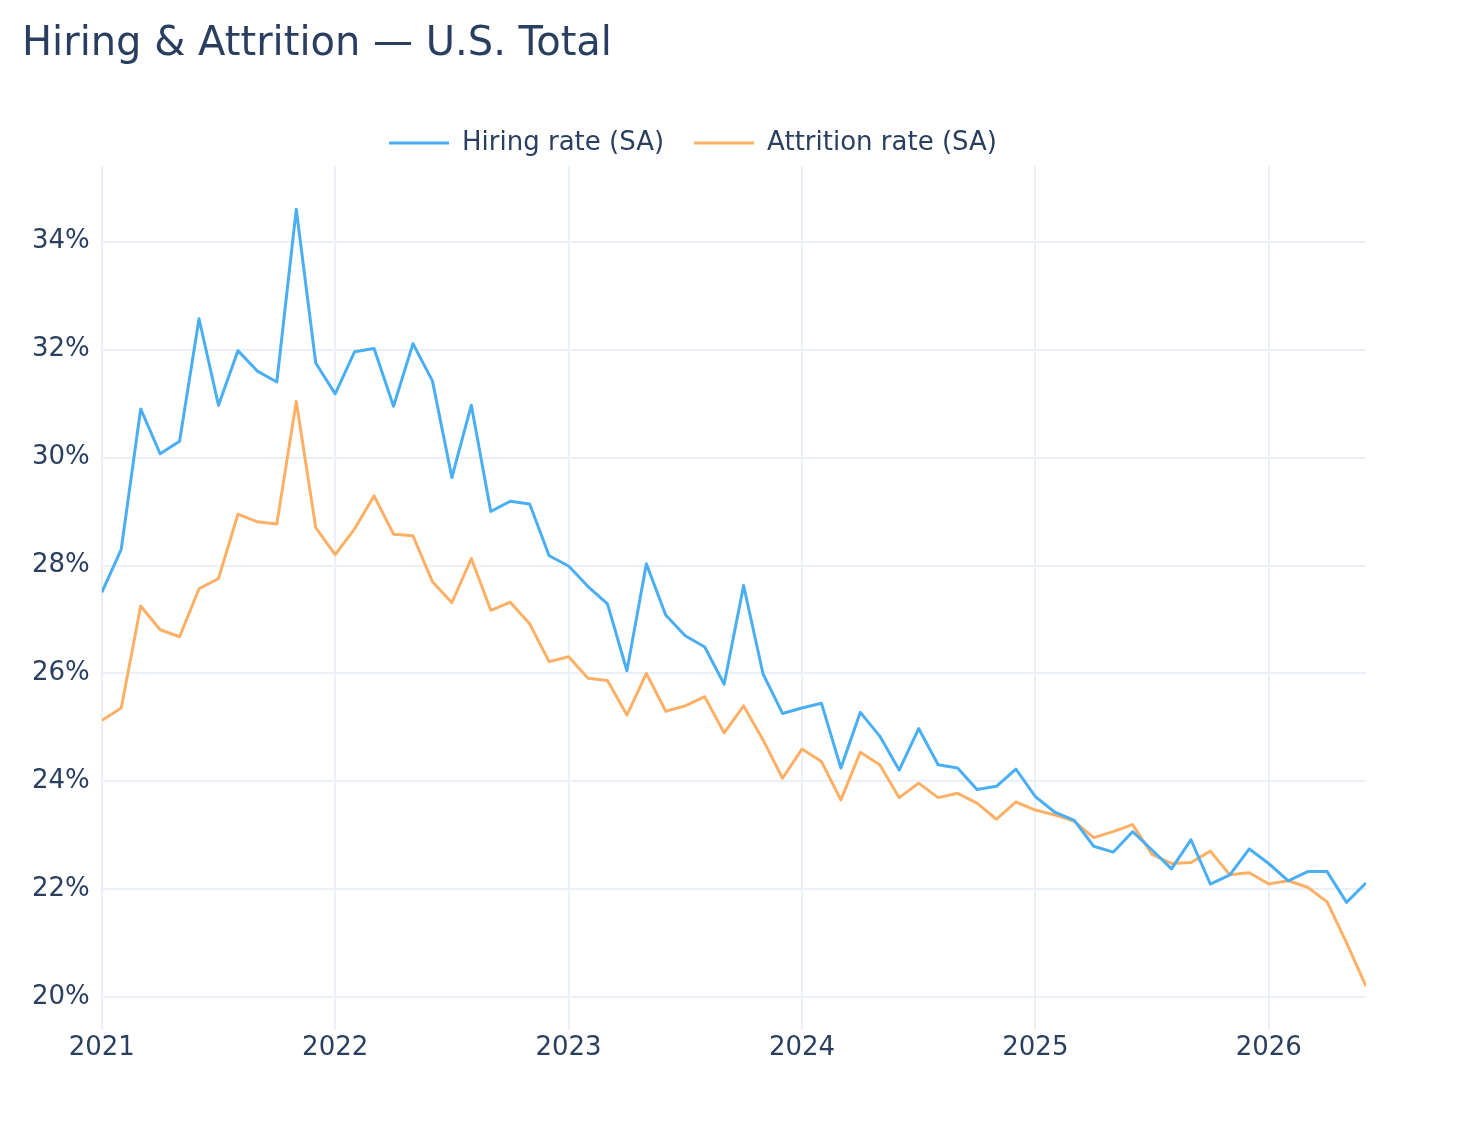 This screenshot has width=1470, height=1122. Describe the element at coordinates (60, 347) in the screenshot. I see `y-tick-label: 32%` at that location.